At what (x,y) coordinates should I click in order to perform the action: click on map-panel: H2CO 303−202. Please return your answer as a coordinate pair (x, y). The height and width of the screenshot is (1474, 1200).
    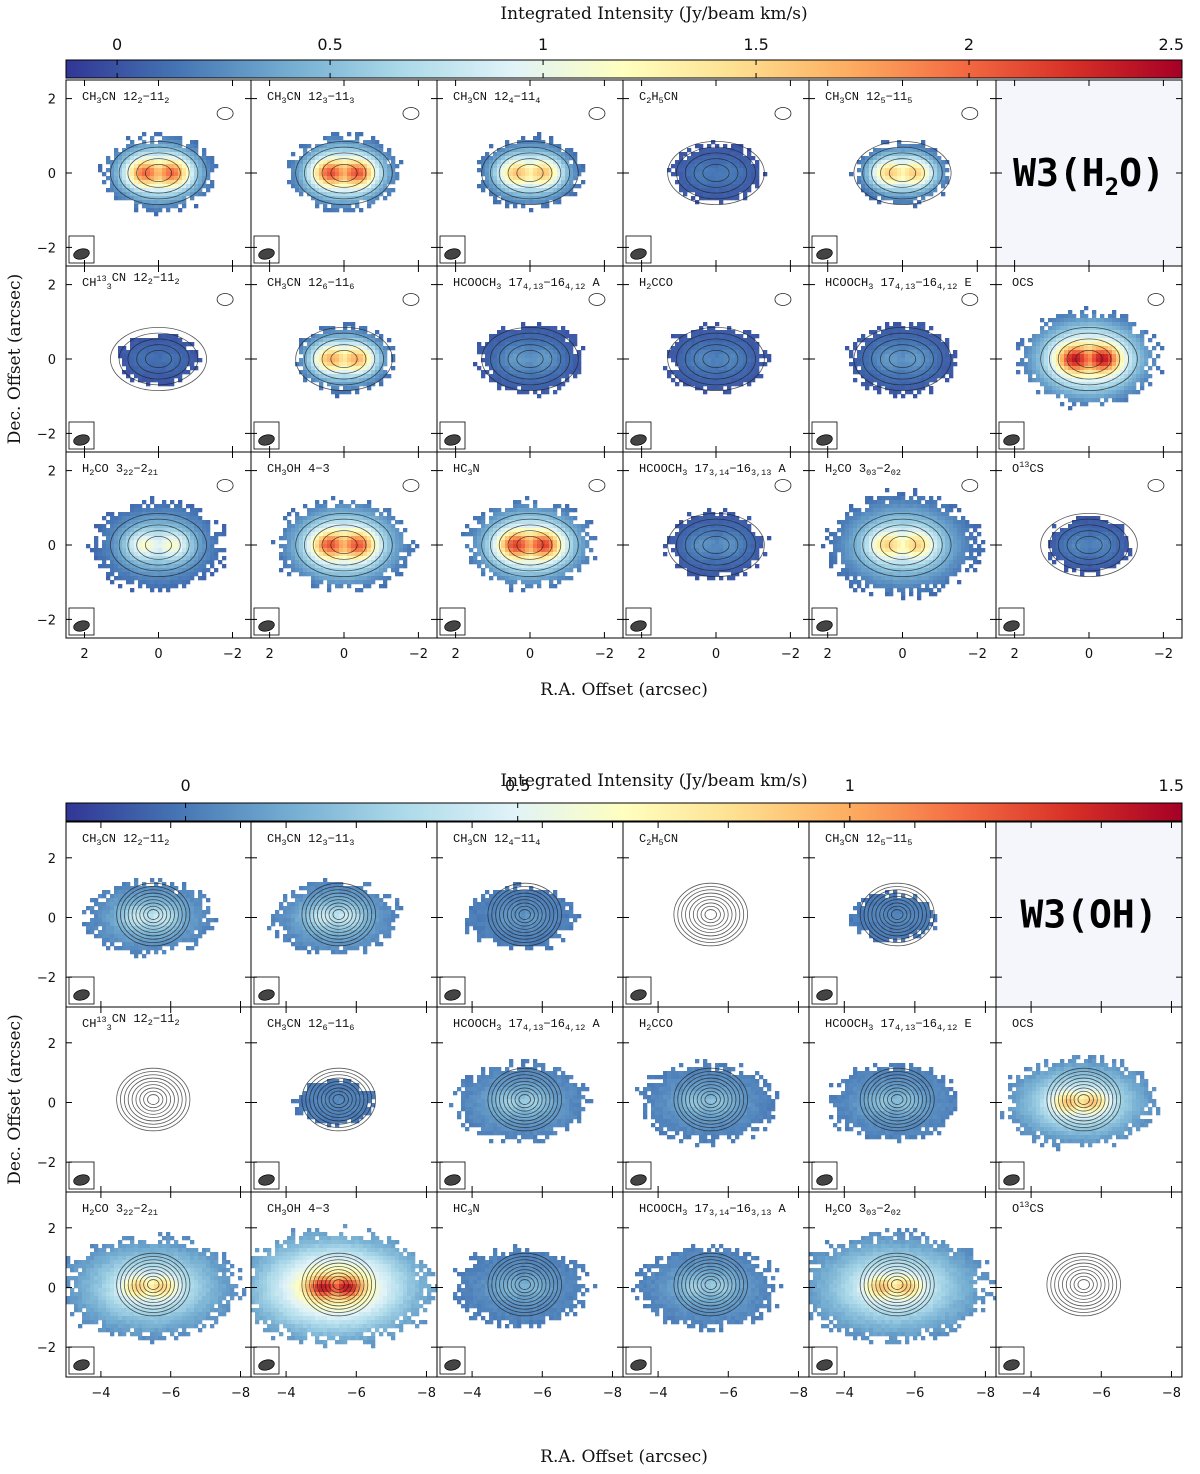
    Looking at the image, I should click on (902, 545).